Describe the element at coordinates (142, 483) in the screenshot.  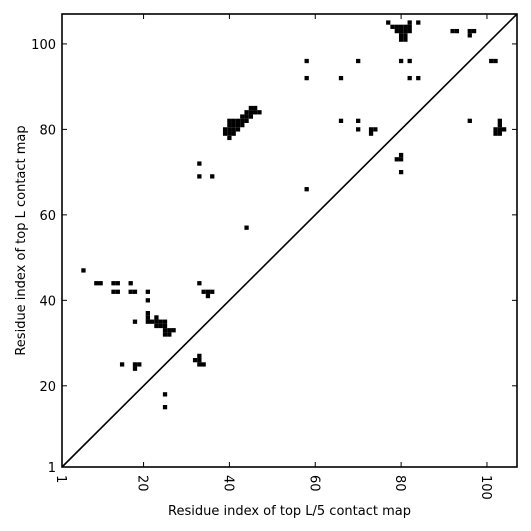
I see `x-tick-label: 20` at that location.